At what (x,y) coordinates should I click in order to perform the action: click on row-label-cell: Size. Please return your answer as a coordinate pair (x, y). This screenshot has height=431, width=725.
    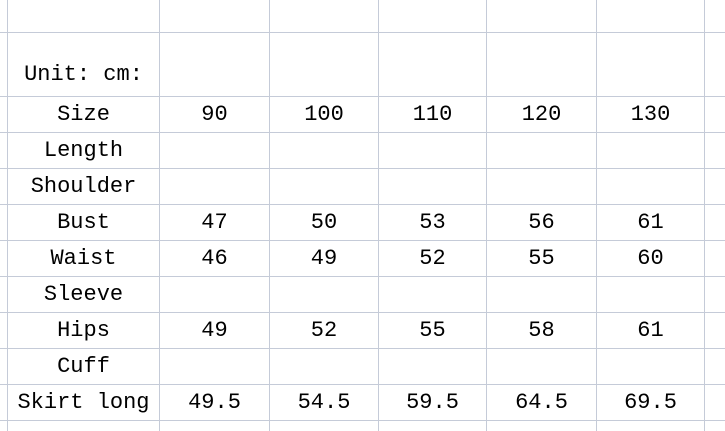
    Looking at the image, I should click on (84, 115).